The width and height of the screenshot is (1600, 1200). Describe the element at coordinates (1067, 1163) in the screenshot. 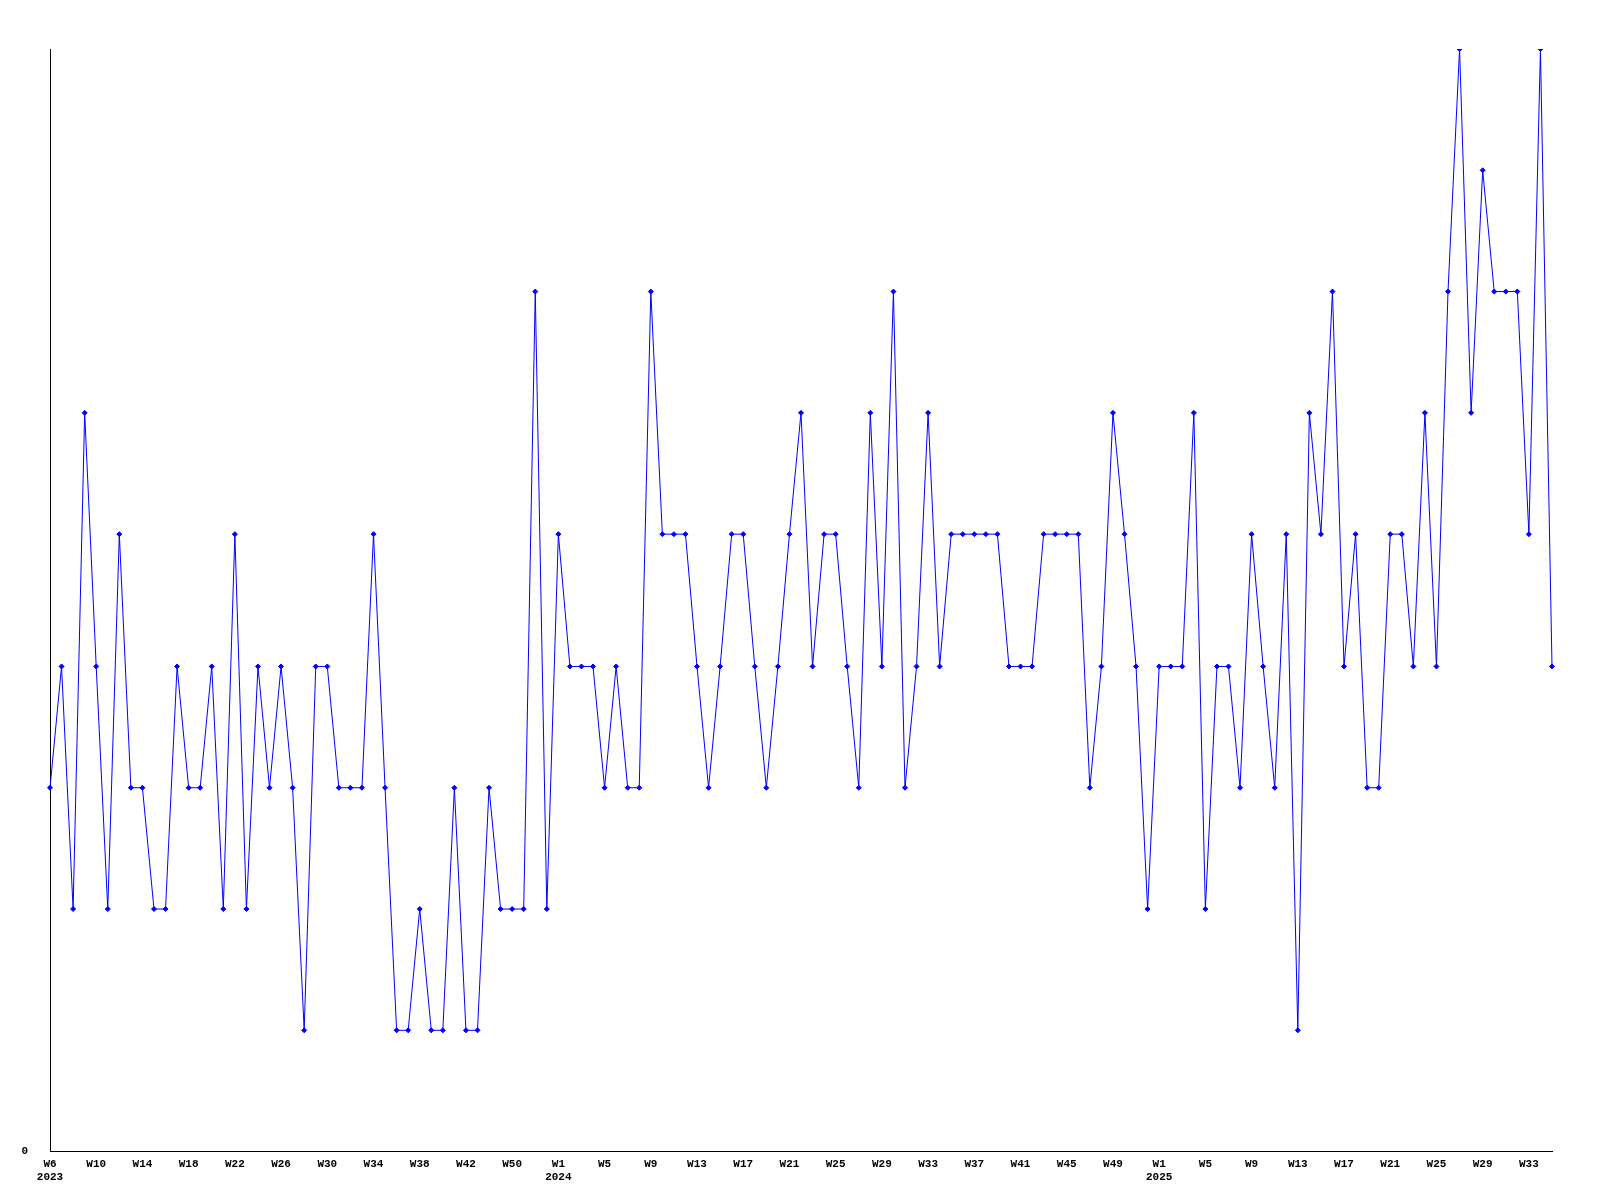

I see `x-tick-label: W45` at that location.